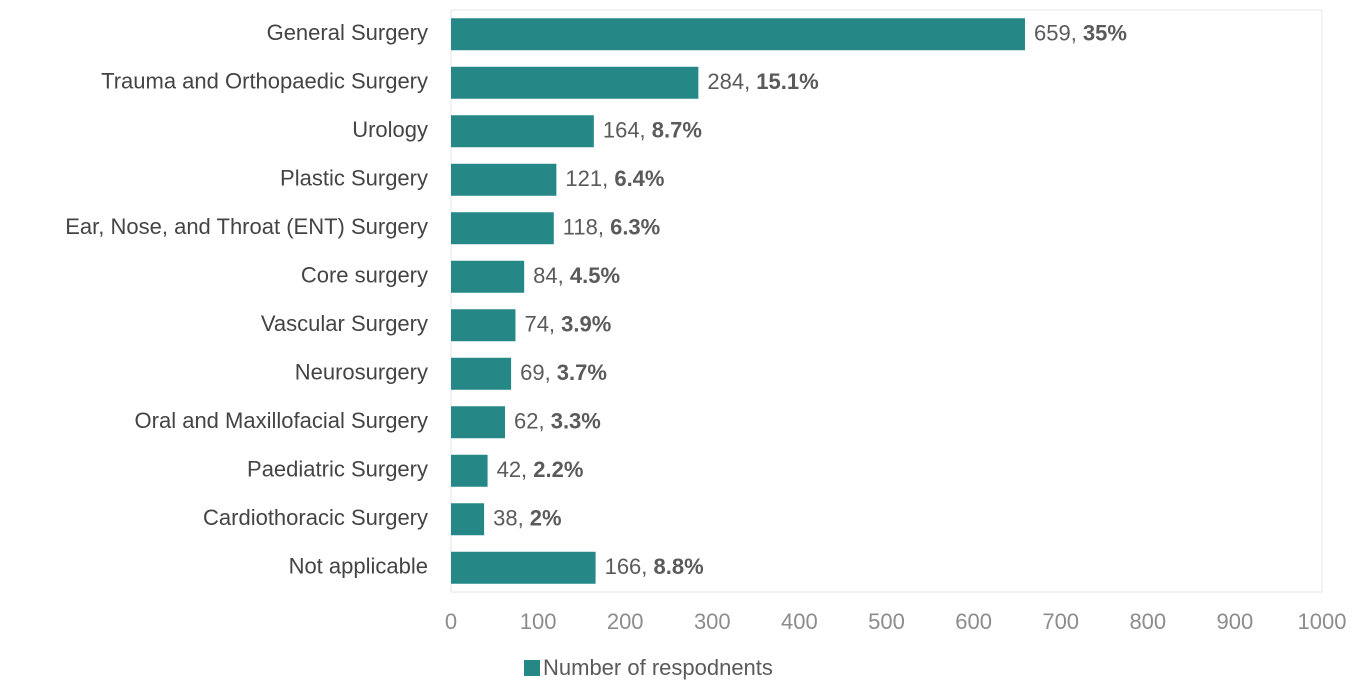  Describe the element at coordinates (532, 668) in the screenshot. I see `legend-swatch` at that location.